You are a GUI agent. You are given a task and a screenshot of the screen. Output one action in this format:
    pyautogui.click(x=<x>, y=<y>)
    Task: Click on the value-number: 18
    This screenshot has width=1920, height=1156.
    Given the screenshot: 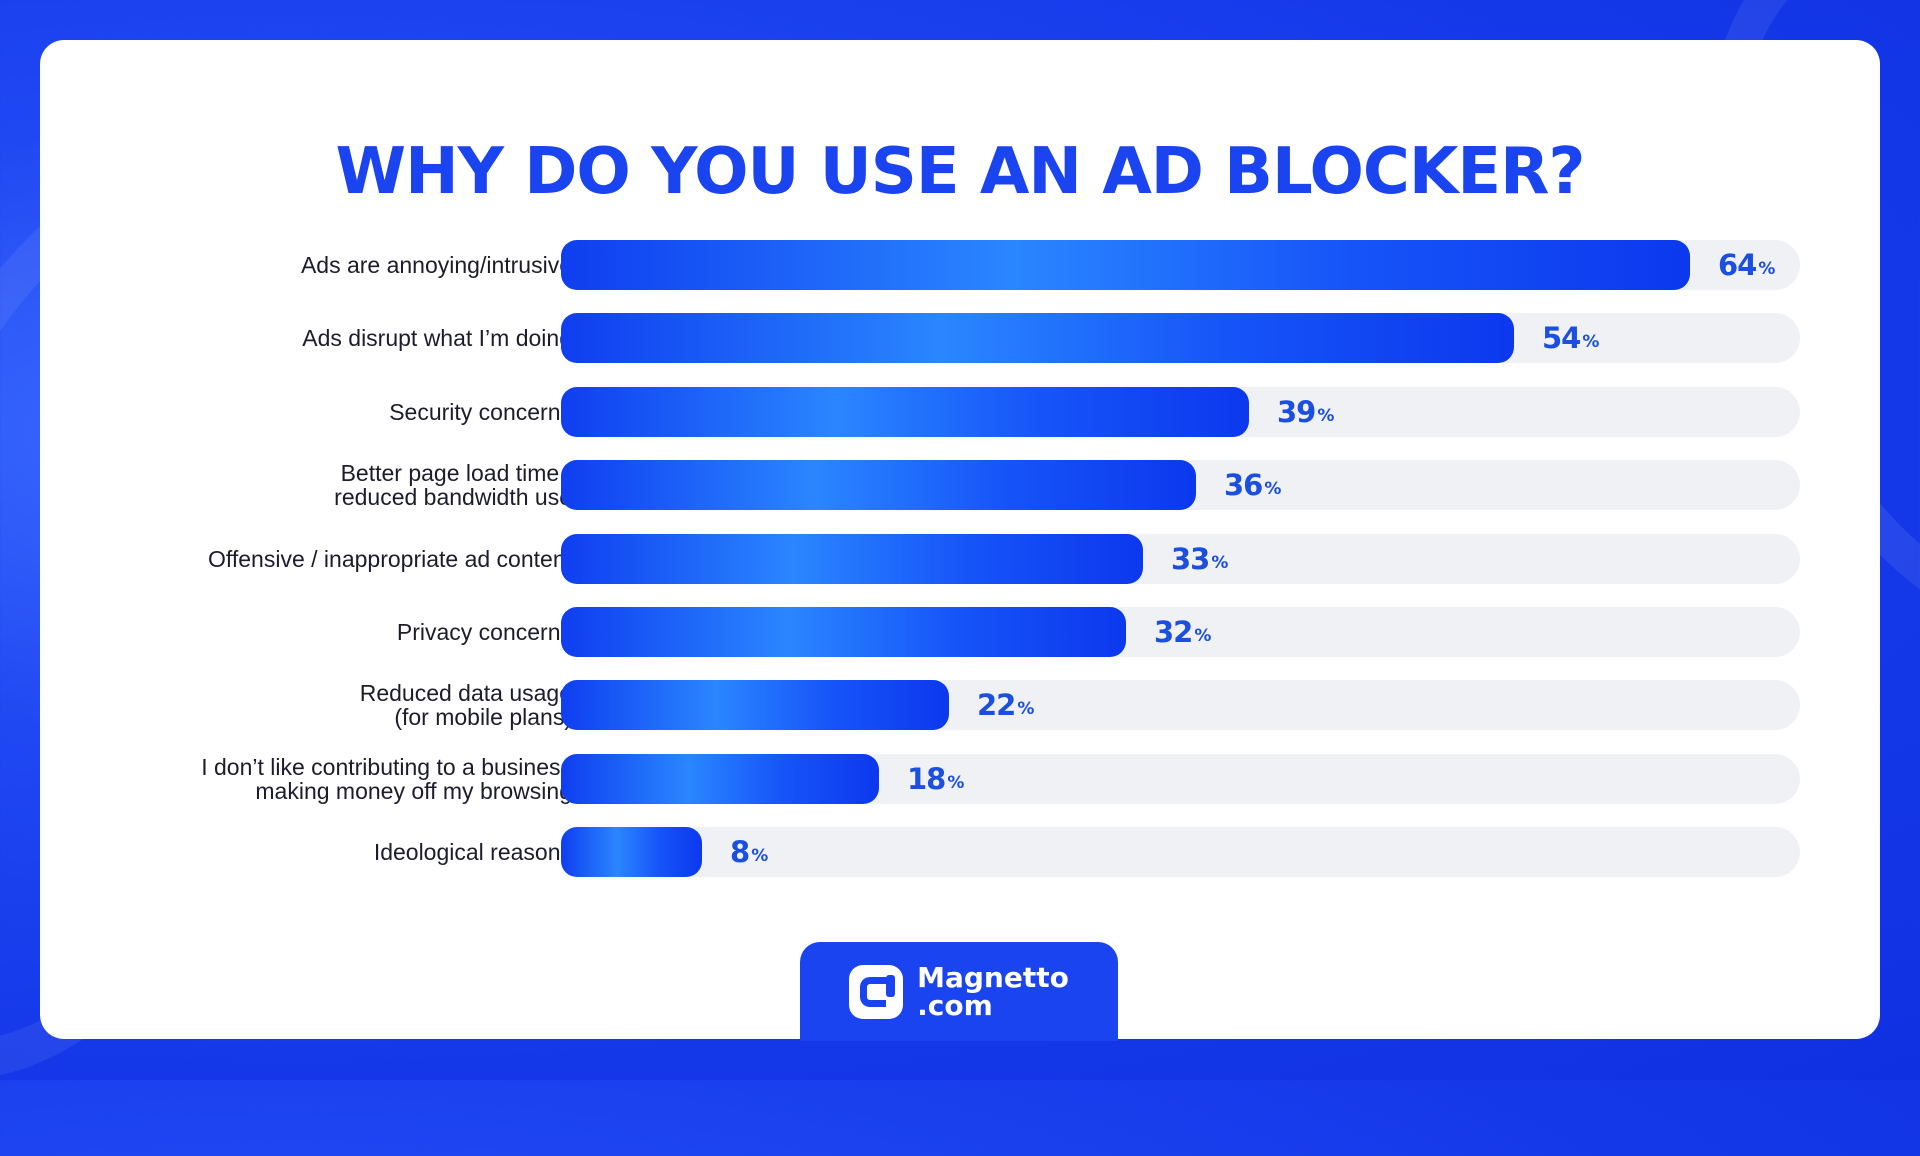 What is the action you would take?
    pyautogui.click(x=926, y=779)
    